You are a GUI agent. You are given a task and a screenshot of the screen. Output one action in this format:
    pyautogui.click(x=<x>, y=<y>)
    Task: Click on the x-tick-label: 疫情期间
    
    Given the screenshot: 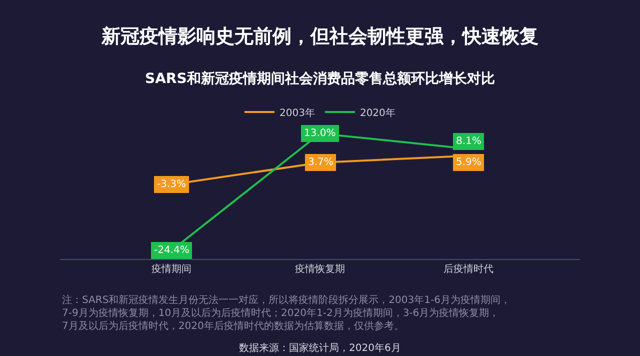 What is the action you would take?
    pyautogui.click(x=171, y=269)
    